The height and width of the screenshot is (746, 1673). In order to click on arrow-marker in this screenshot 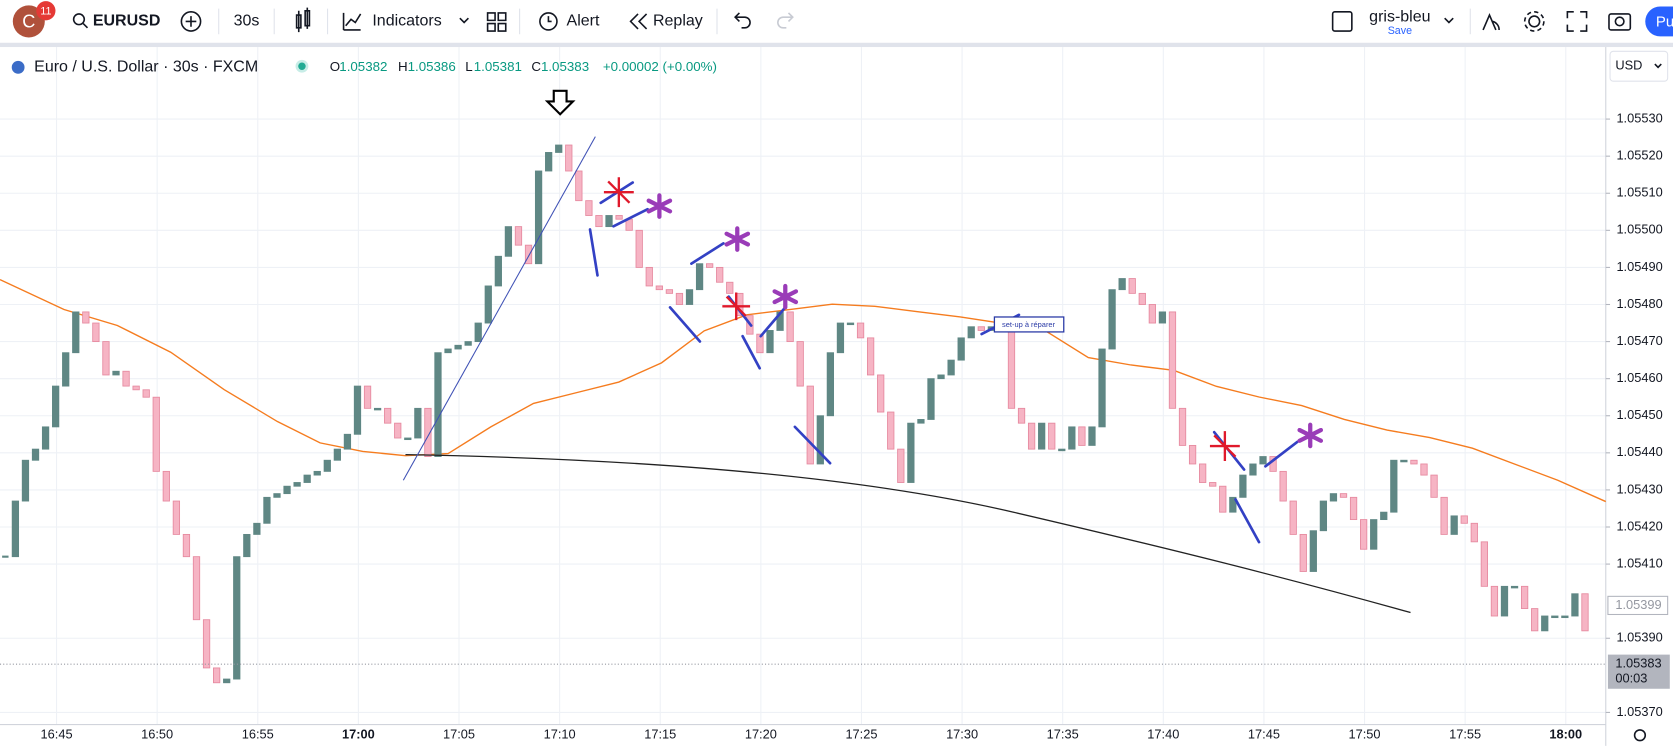, I will do `click(560, 102)`.